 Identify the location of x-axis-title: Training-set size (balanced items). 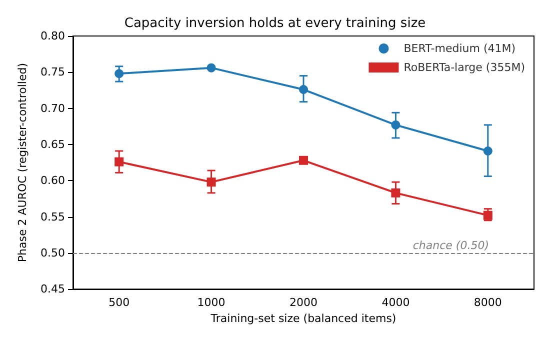
(303, 318).